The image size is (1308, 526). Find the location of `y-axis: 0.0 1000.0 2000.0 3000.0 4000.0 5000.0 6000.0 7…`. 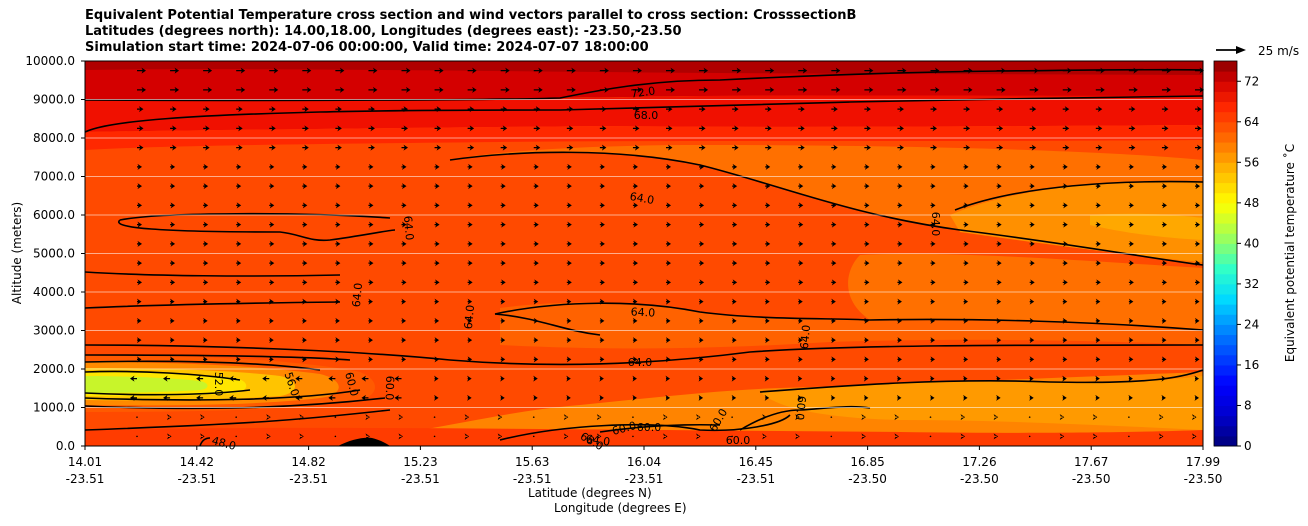

y-axis: 0.0 1000.0 2000.0 3000.0 4000.0 5000.0 6000.0 7… is located at coordinates (55, 253).